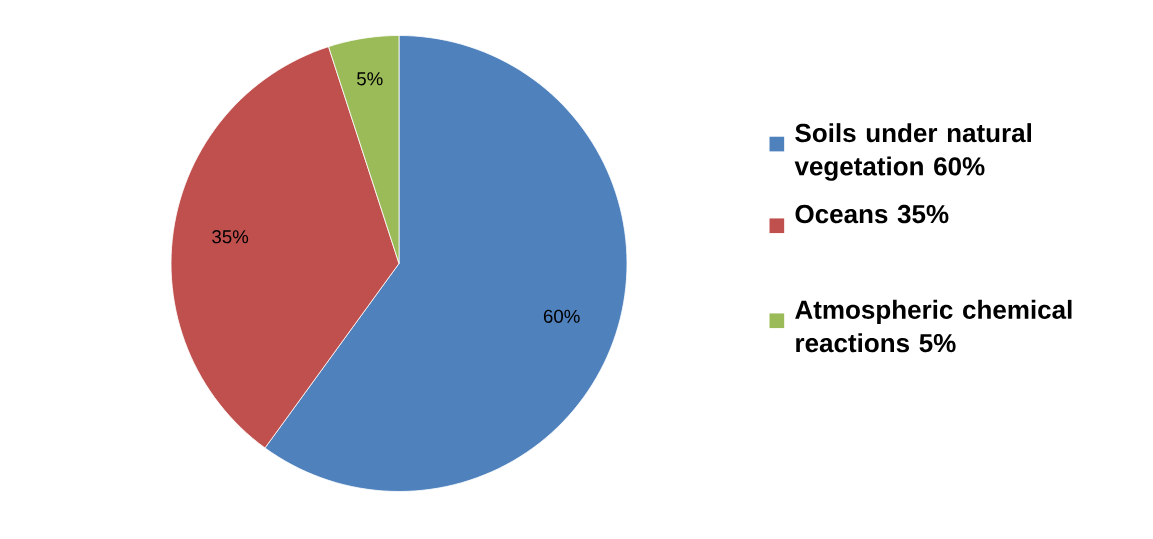  What do you see at coordinates (561, 316) in the screenshot?
I see `data-label: 60%` at bounding box center [561, 316].